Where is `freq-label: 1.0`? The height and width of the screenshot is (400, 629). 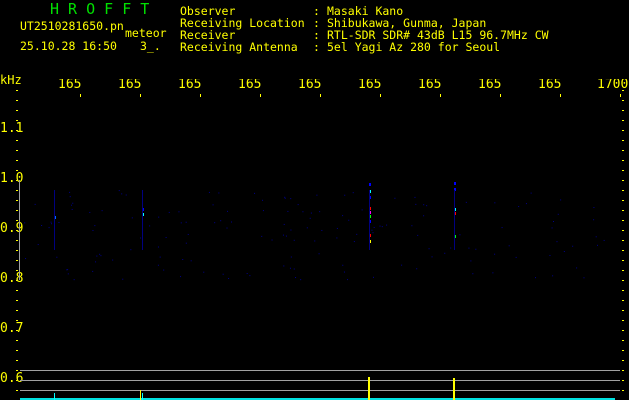 freq-label: 1.0 is located at coordinates (12, 178).